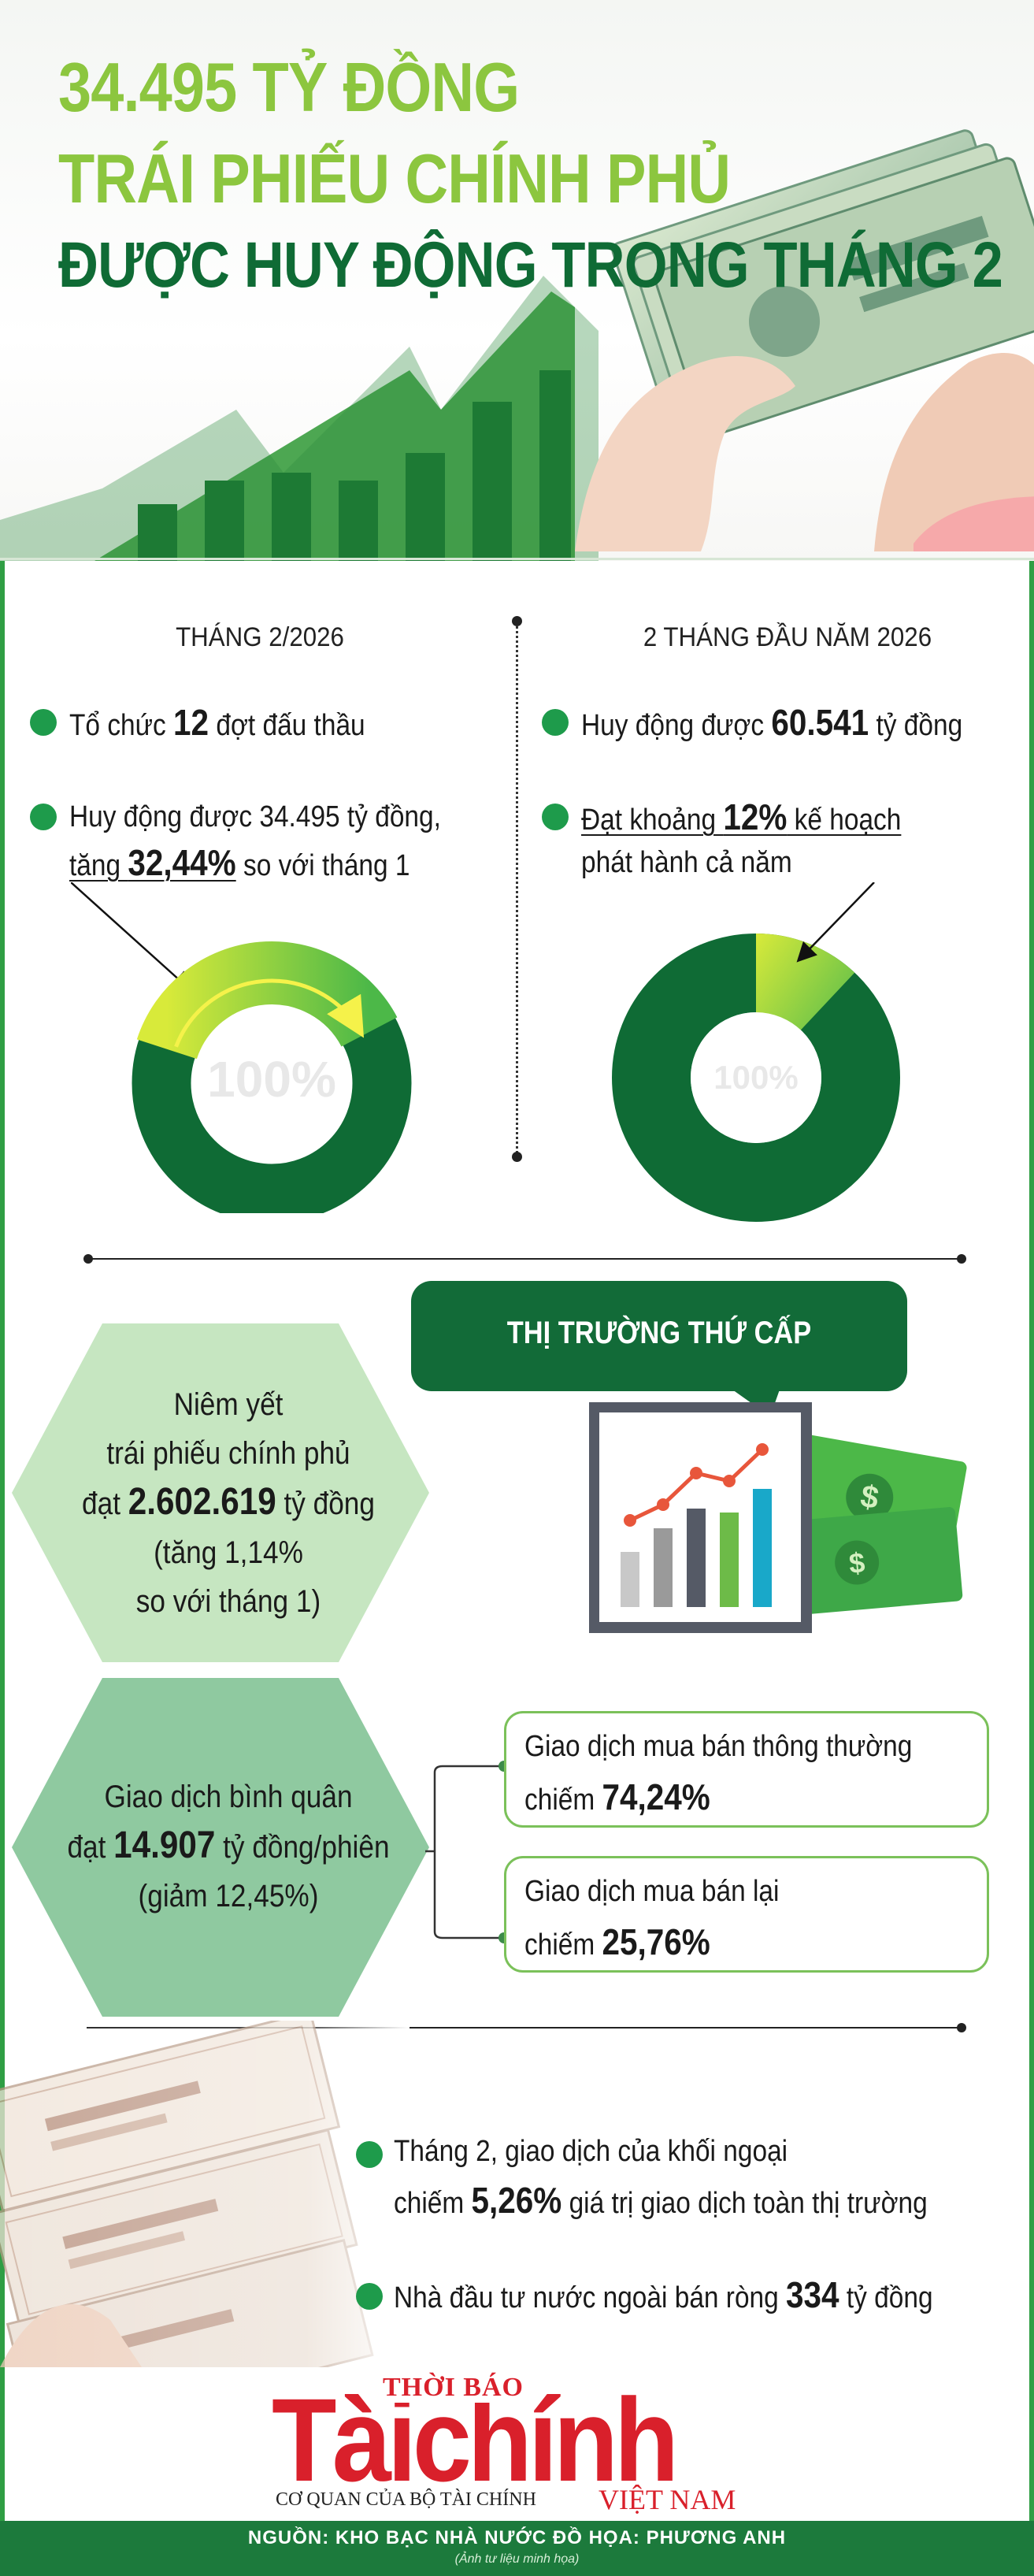 Image resolution: width=1034 pixels, height=2576 pixels. I want to click on bracket-connector, so click(468, 1852).